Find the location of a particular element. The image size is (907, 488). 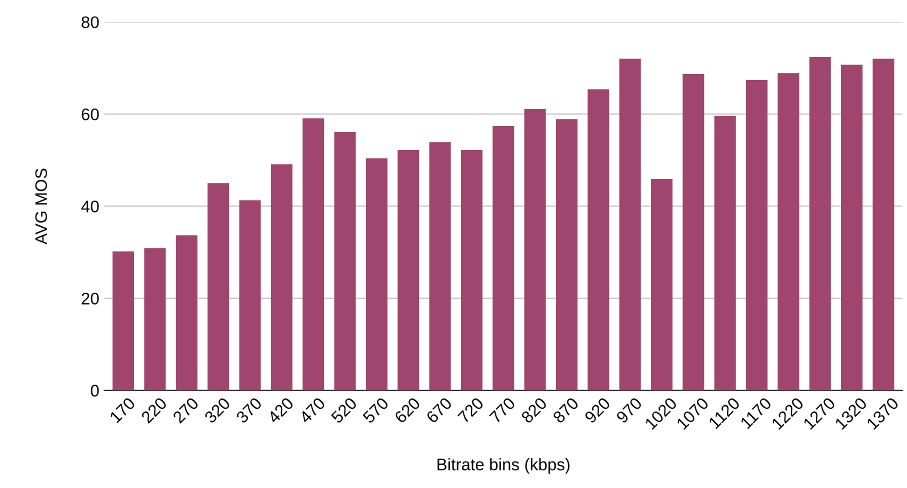

x-tick-label: 720 is located at coordinates (470, 410).